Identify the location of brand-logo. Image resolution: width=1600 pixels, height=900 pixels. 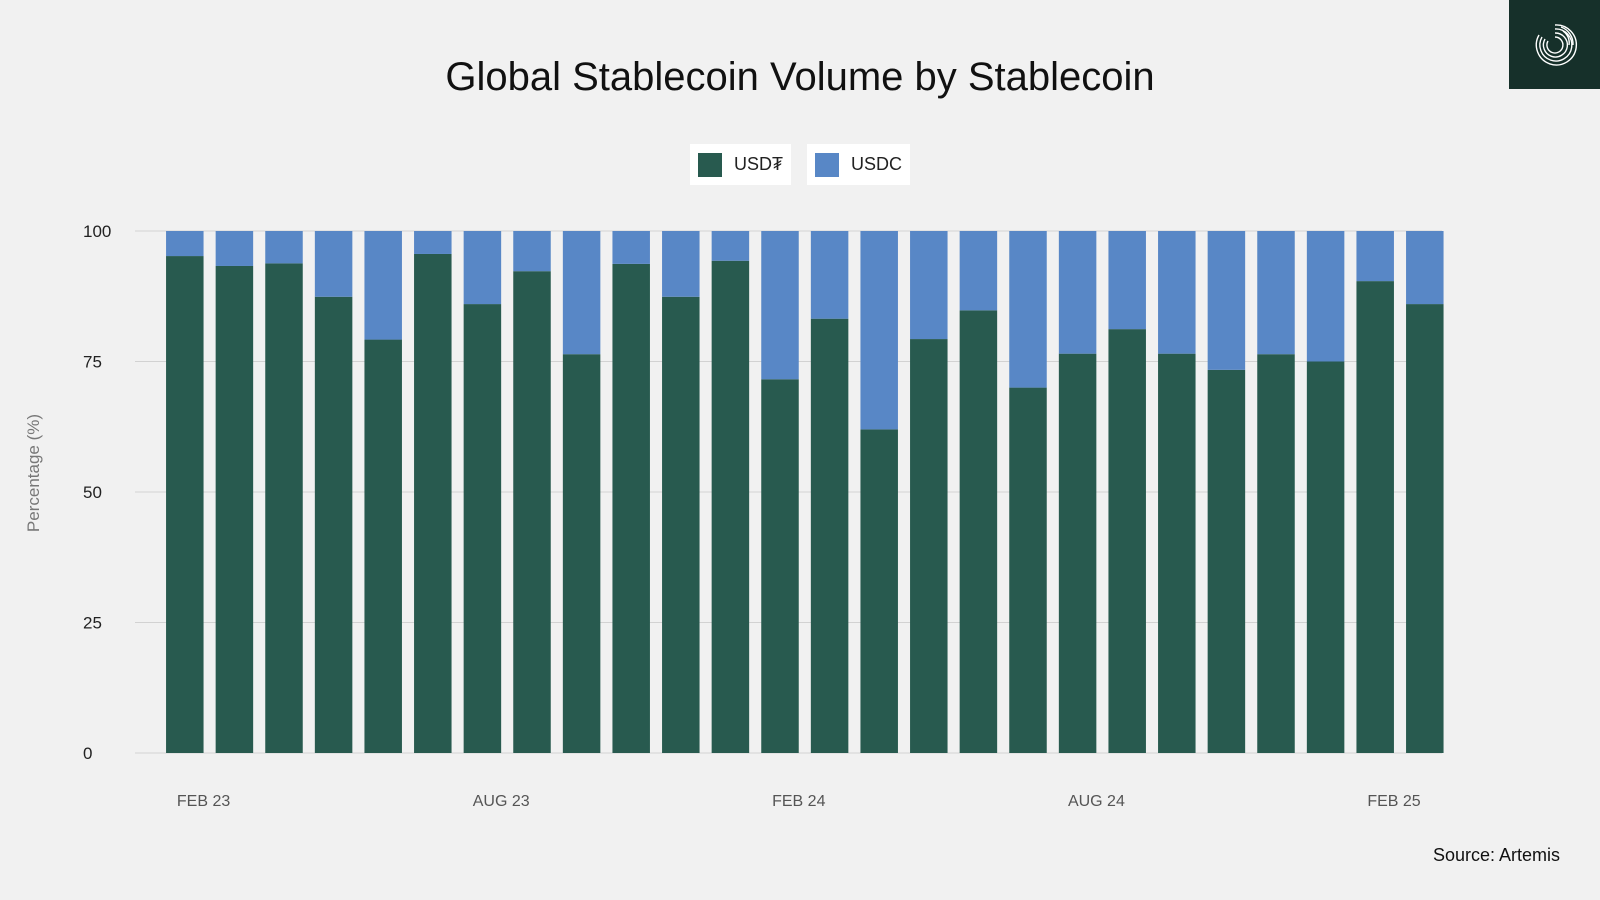
(1554, 44).